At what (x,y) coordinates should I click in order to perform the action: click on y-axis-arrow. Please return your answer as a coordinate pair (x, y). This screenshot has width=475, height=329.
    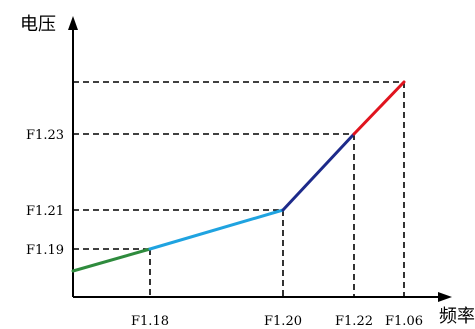
    Looking at the image, I should click on (73, 23).